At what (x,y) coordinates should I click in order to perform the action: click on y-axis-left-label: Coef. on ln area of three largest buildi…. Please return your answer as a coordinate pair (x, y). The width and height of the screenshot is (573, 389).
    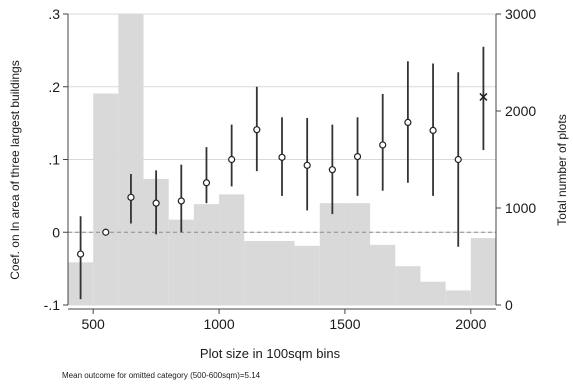
    Looking at the image, I should click on (15, 169).